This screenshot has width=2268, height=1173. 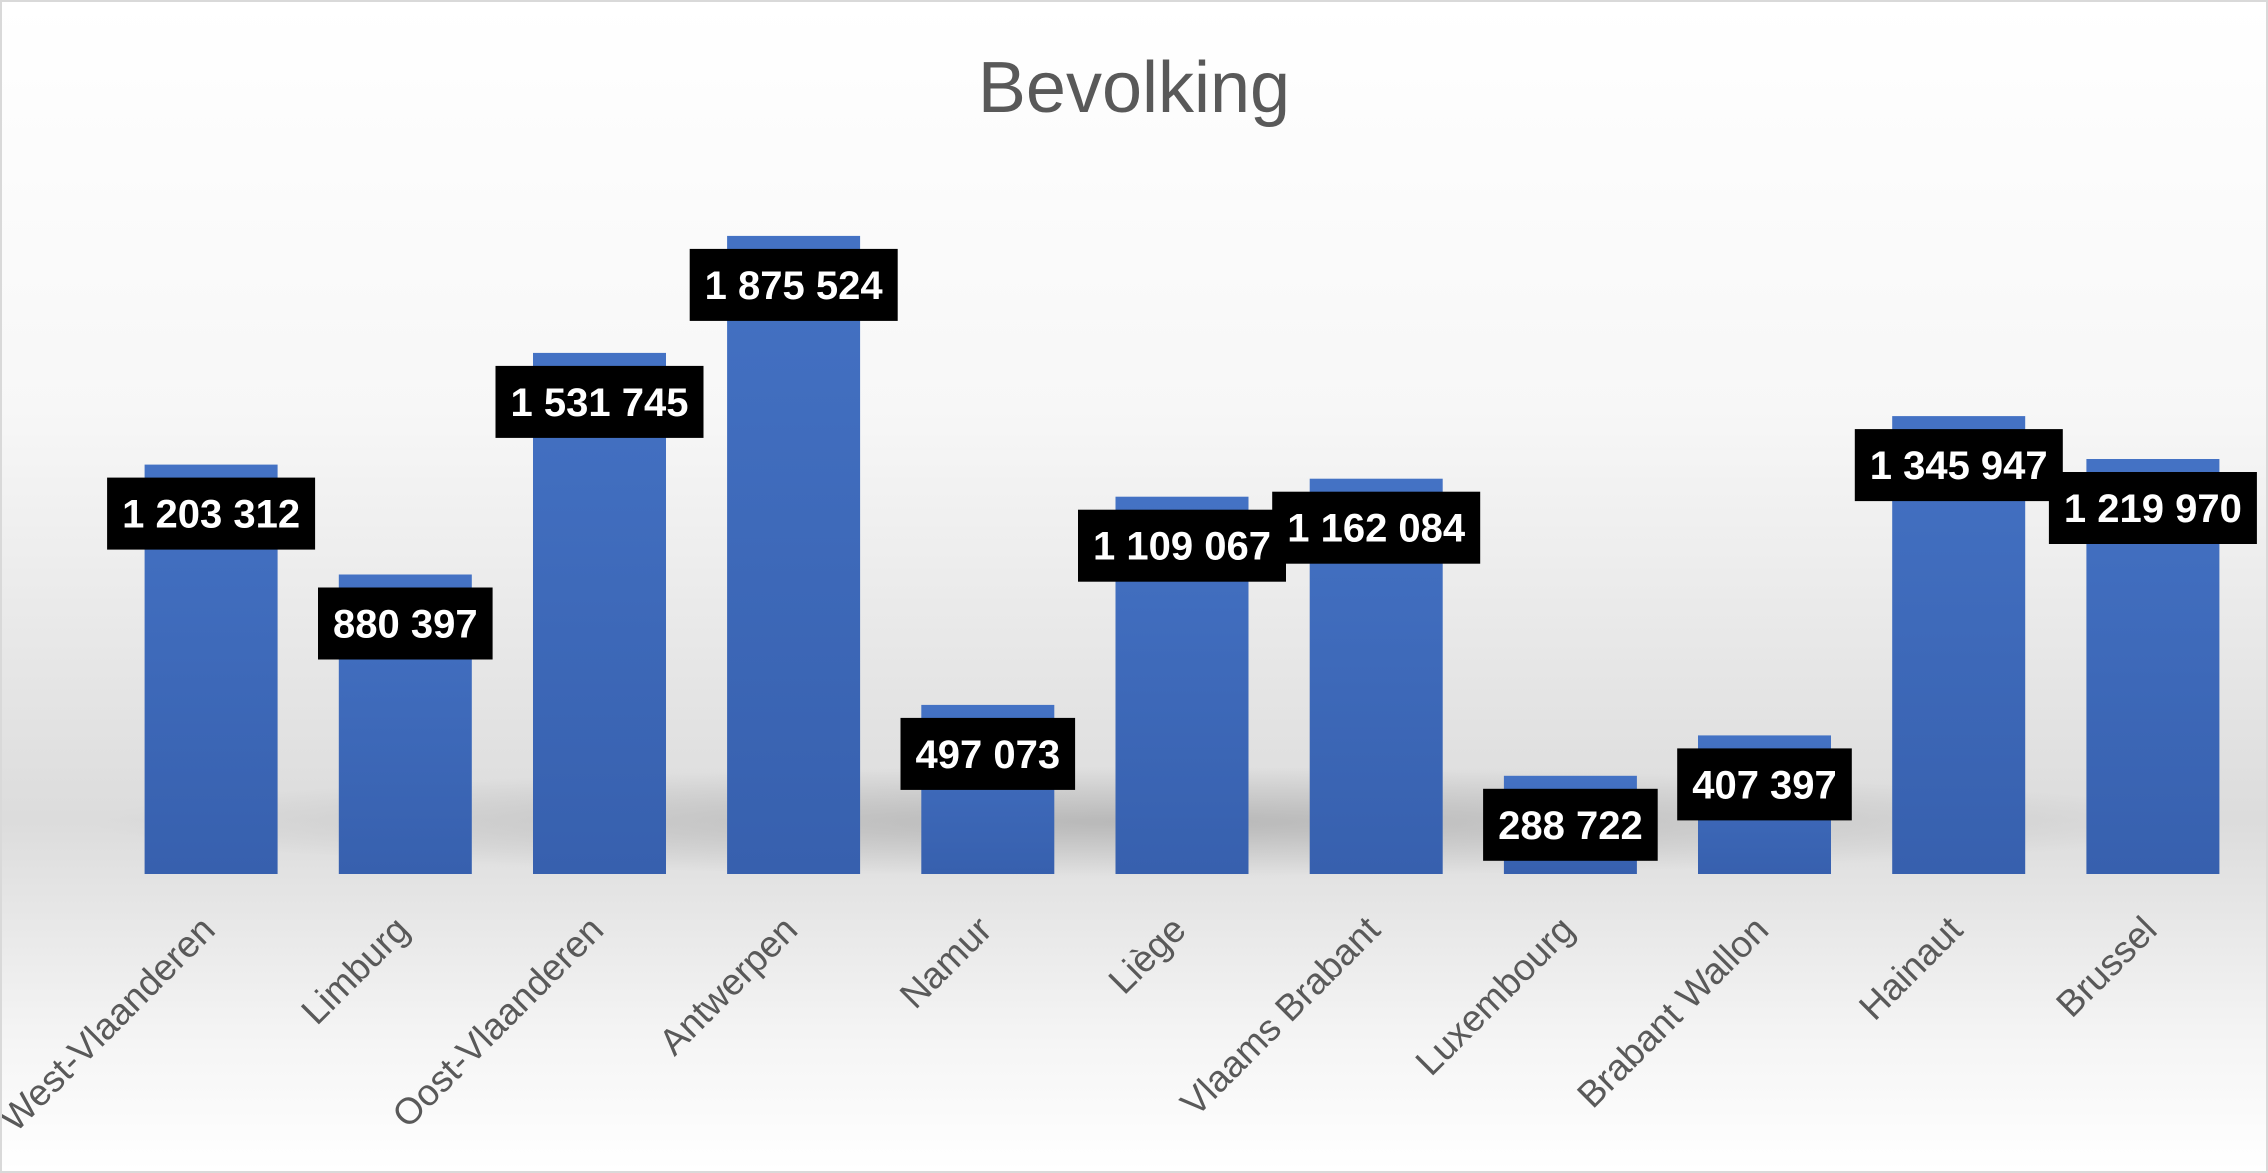 I want to click on data-label: 407 397, so click(x=1764, y=784).